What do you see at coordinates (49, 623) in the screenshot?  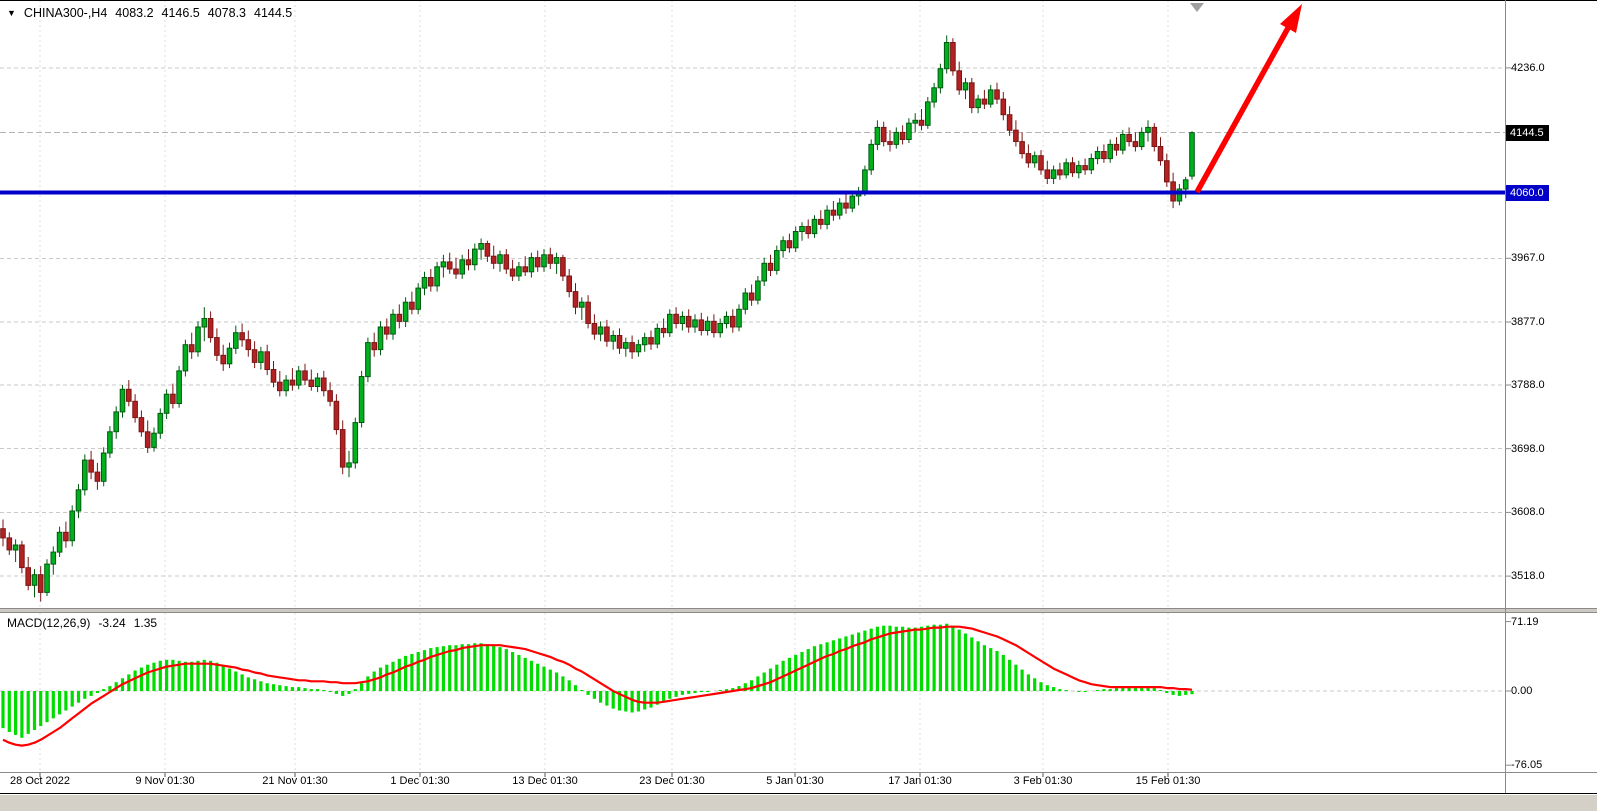 I see `macd-title: MACD(12,26,9)` at bounding box center [49, 623].